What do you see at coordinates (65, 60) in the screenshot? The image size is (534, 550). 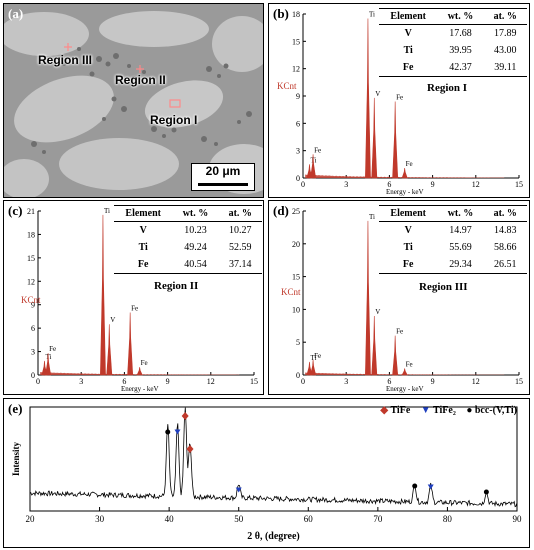 I see `region-iii-label: Region III` at bounding box center [65, 60].